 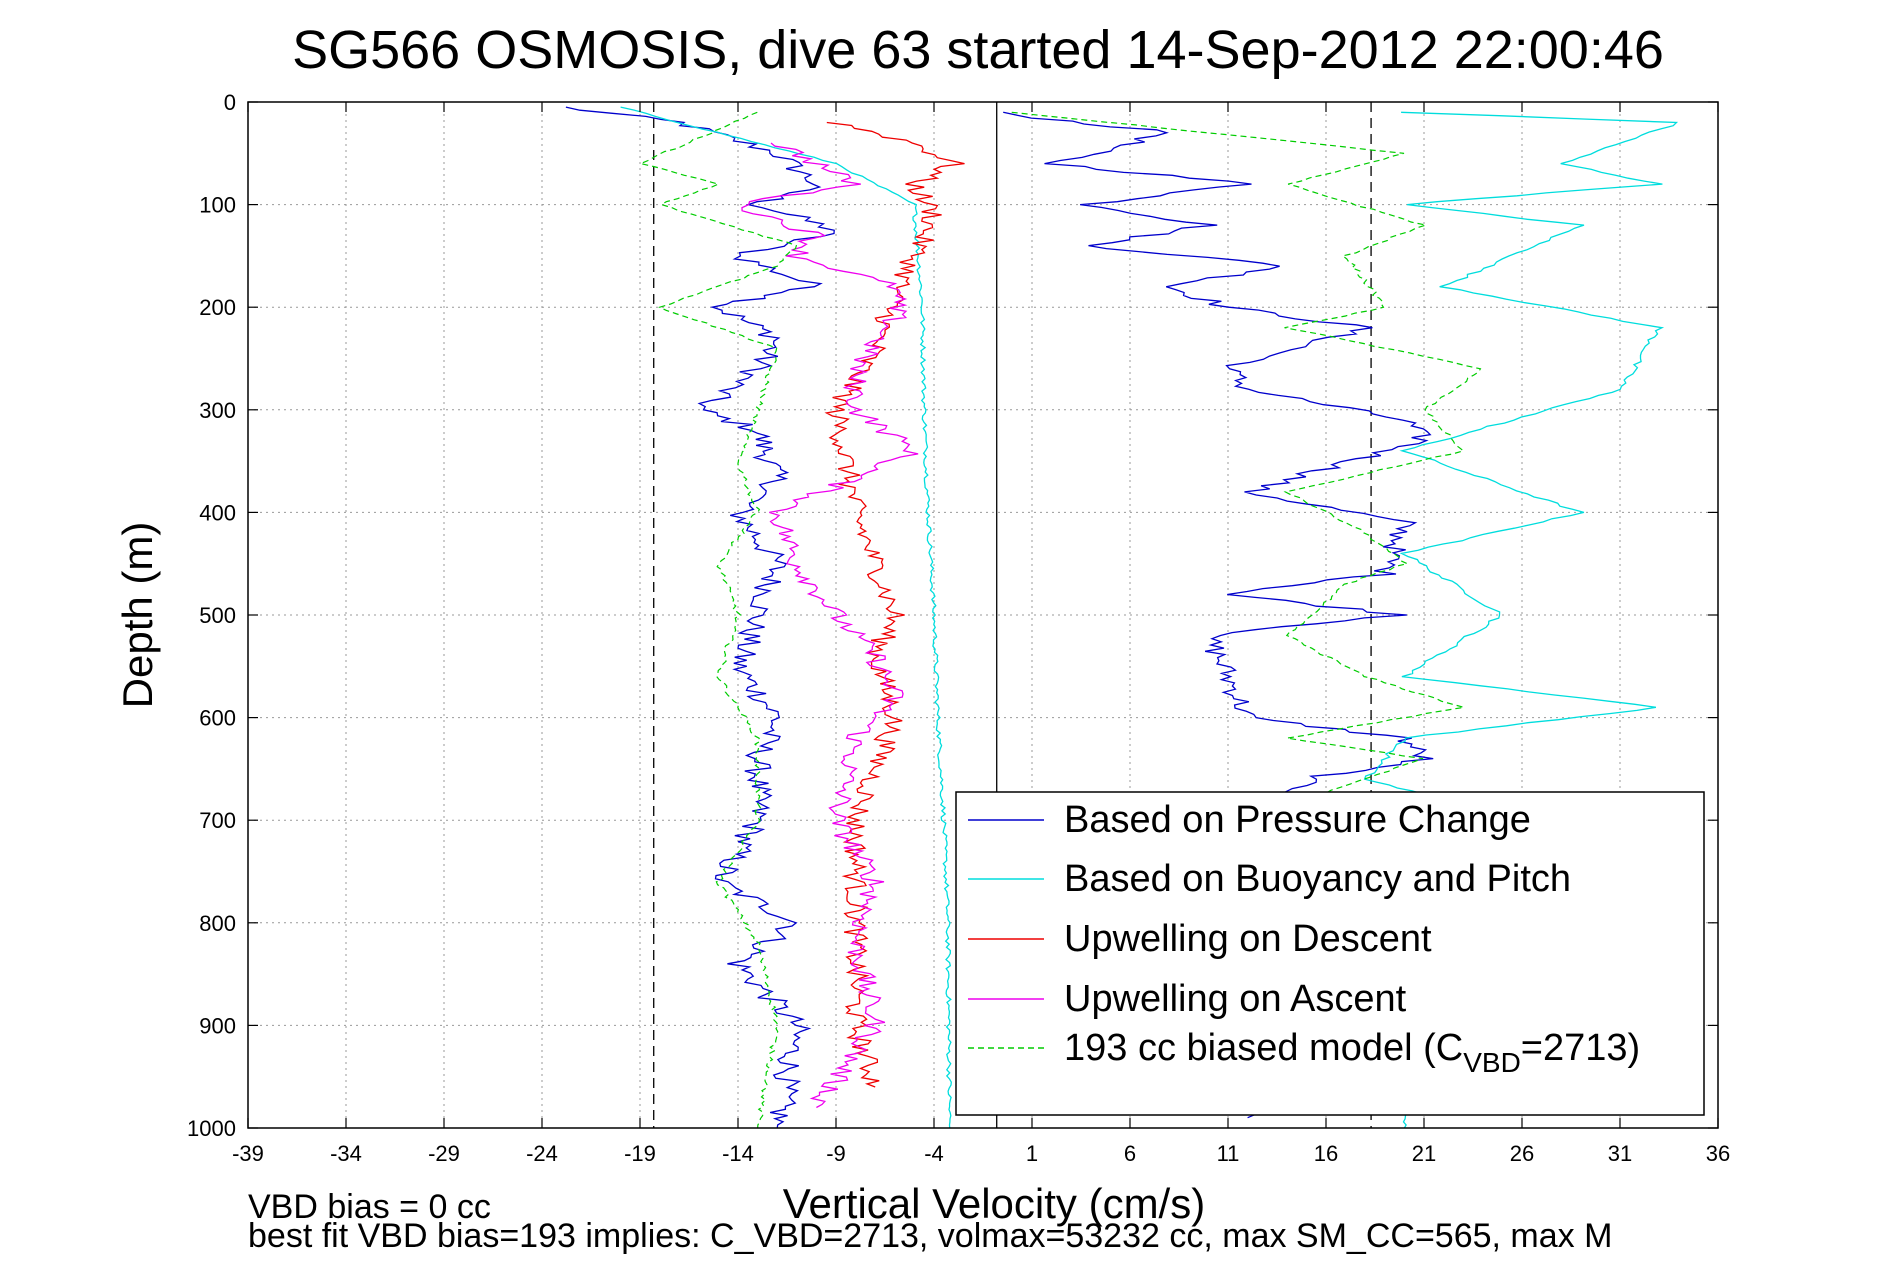 I want to click on y-tick-label: 200, so click(x=217, y=307).